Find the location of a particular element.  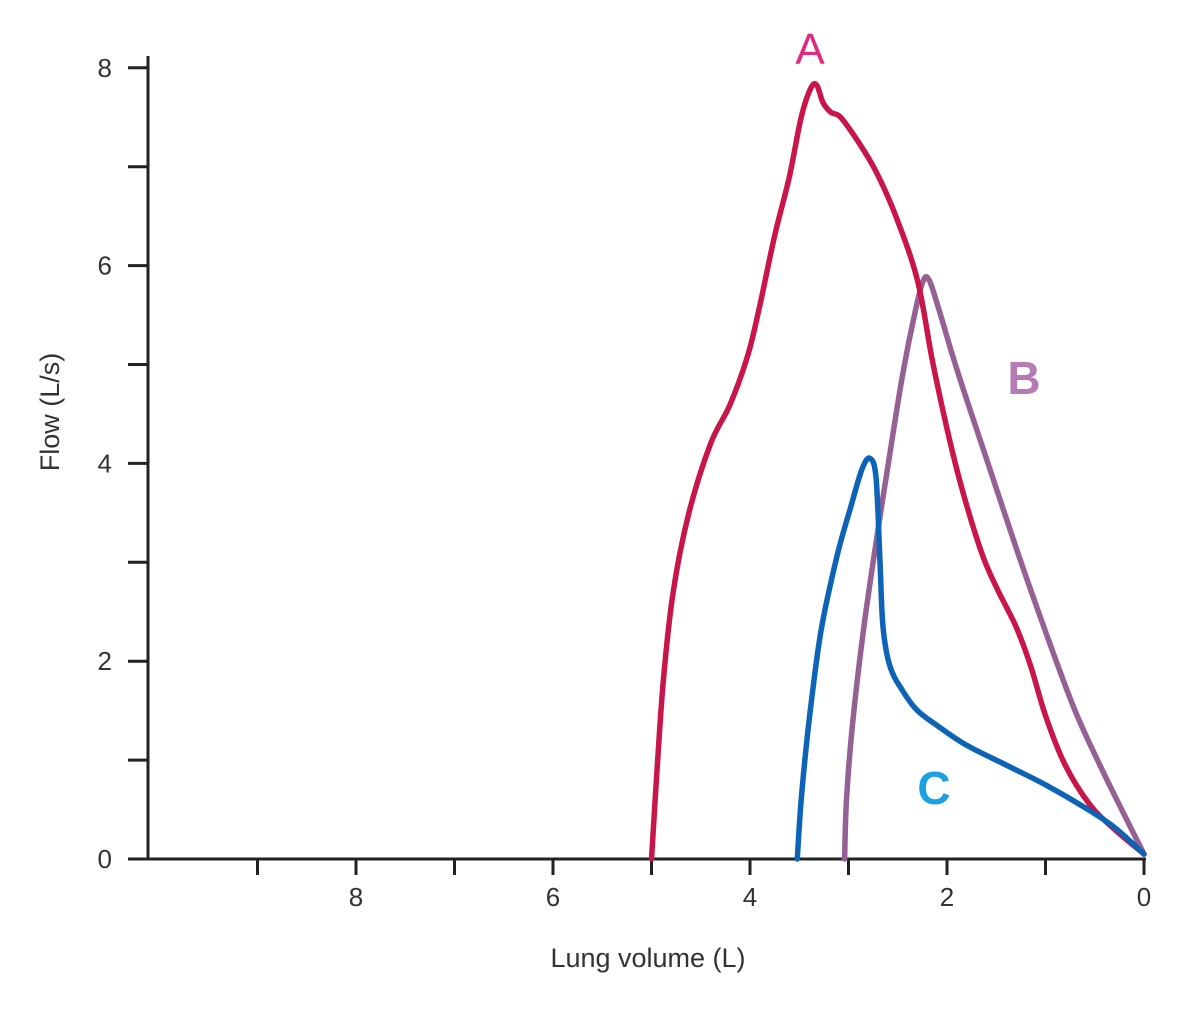

series-label-a: A is located at coordinates (810, 49).